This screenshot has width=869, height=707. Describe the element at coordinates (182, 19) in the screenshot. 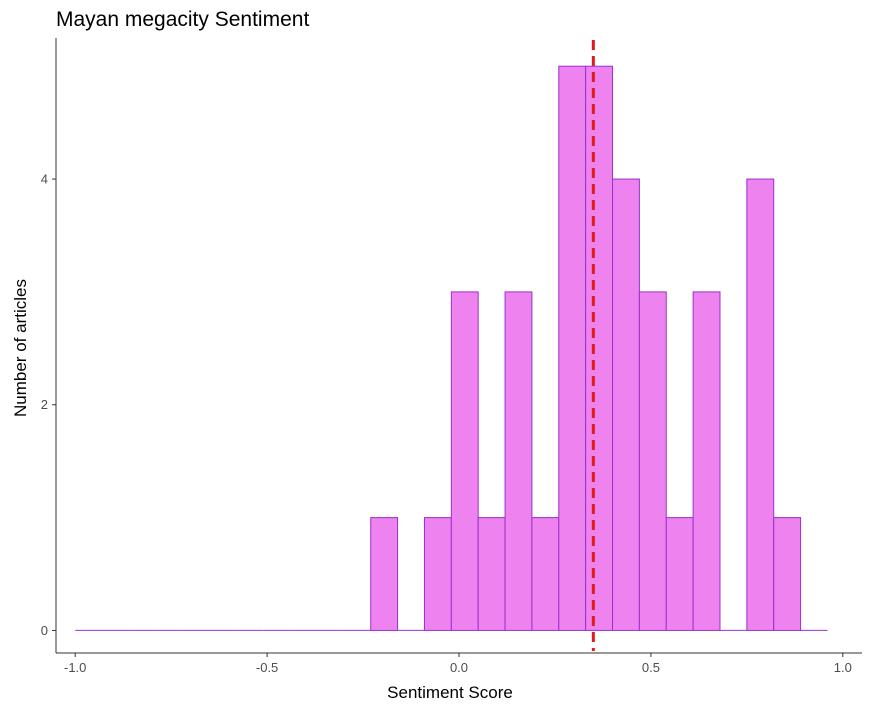

I see `chart-title: Mayan megacity Sentiment` at that location.